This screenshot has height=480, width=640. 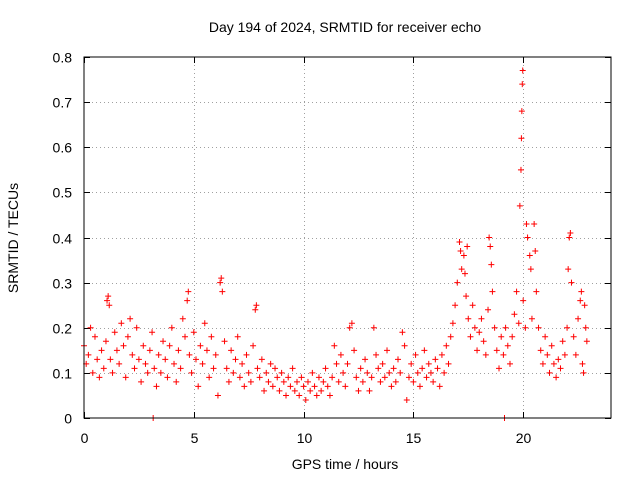 What do you see at coordinates (63, 193) in the screenshot?
I see `y-tick-label: 0.5` at bounding box center [63, 193].